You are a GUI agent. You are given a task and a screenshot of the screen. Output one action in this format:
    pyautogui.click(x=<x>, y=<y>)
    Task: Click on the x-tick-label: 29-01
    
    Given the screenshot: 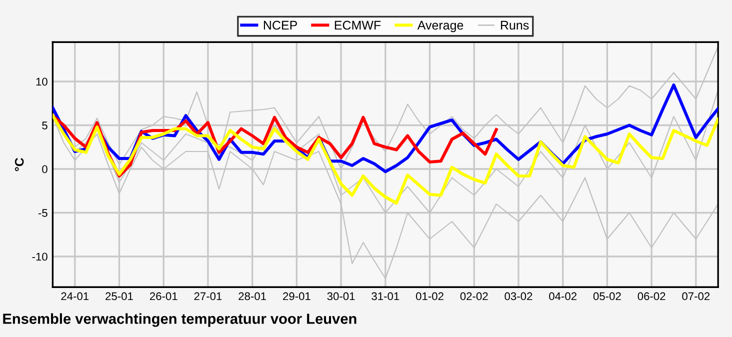 What is the action you would take?
    pyautogui.click(x=296, y=296)
    